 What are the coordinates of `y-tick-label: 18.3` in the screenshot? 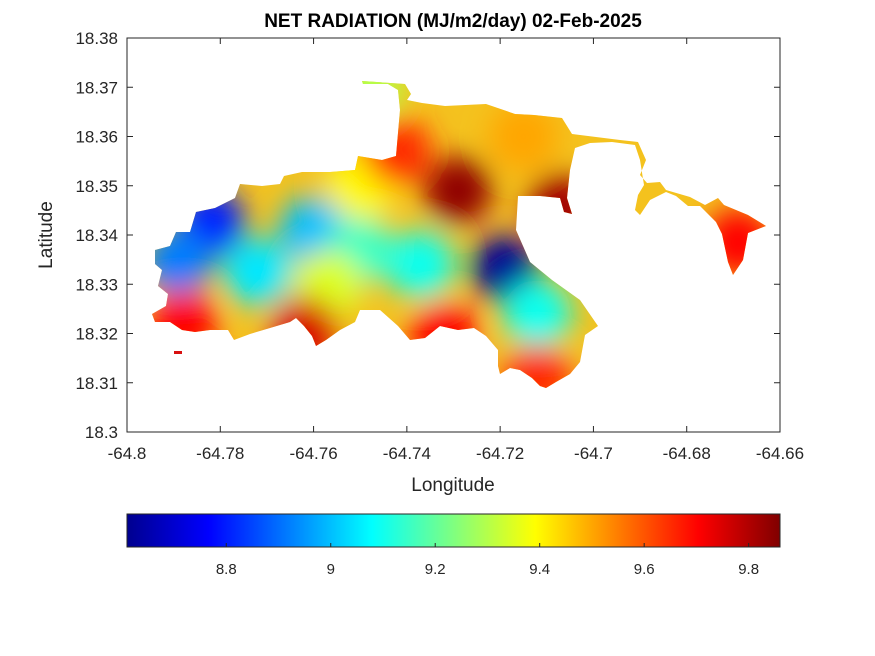 It's located at (101, 432).